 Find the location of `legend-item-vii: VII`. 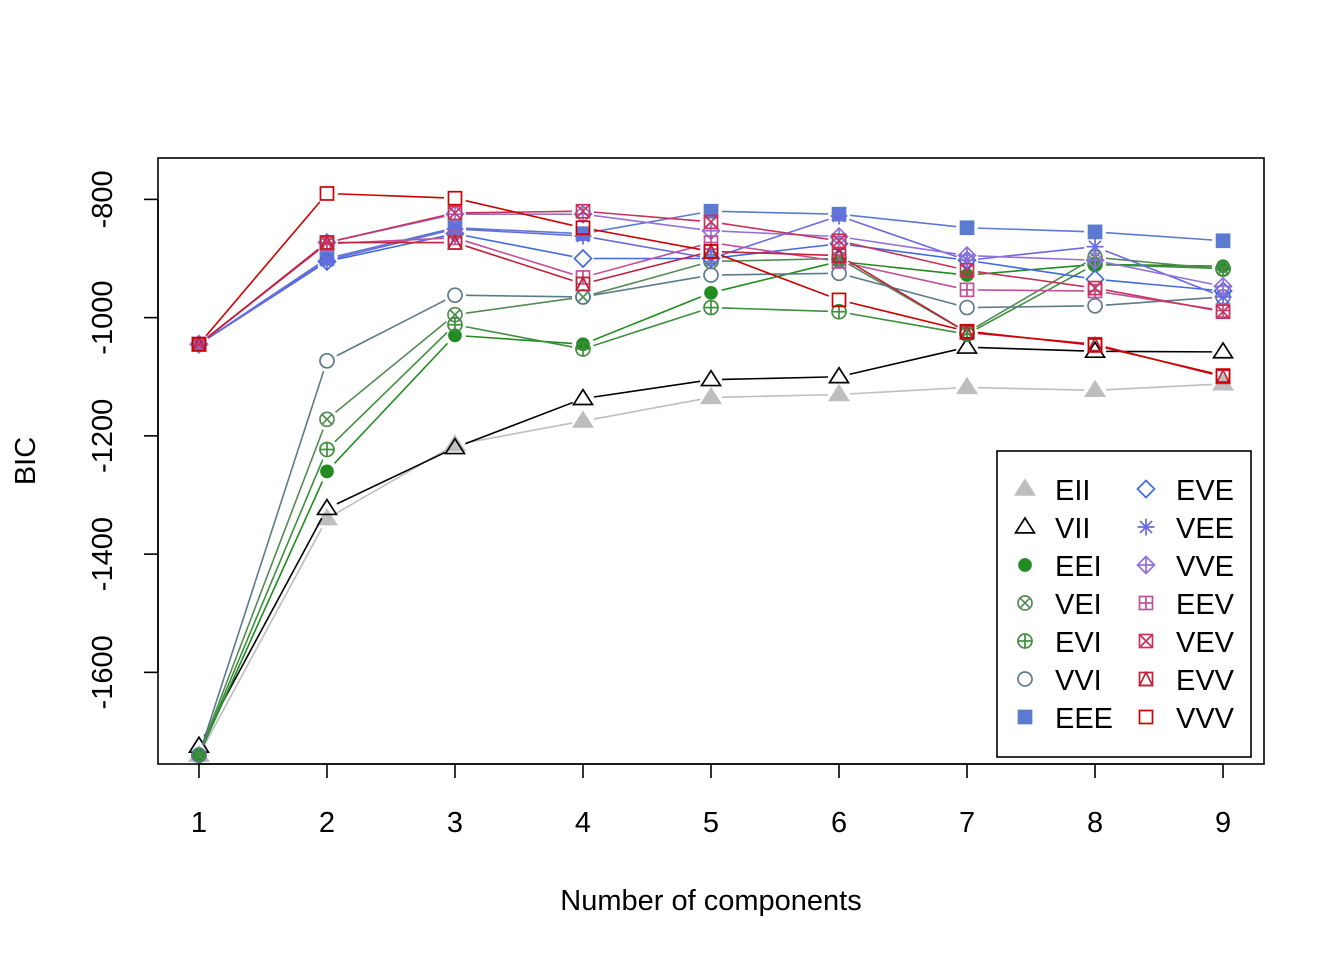

legend-item-vii: VII is located at coordinates (1052, 529).